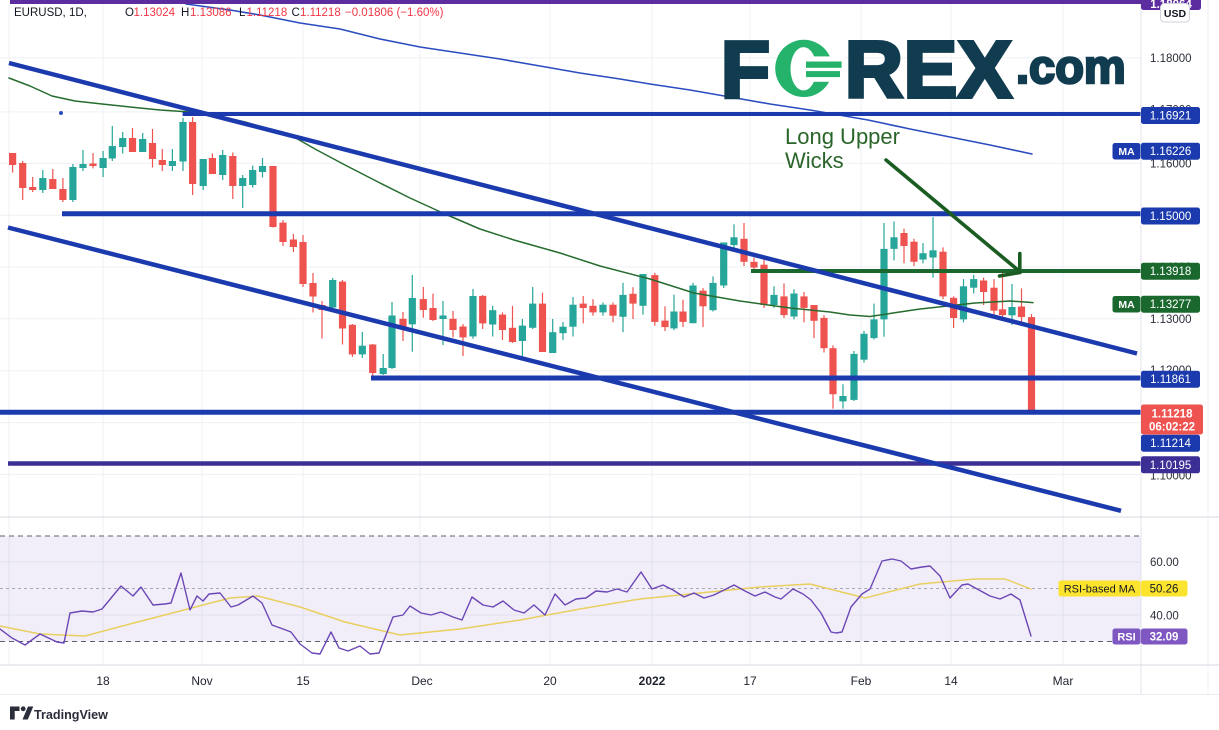 This screenshot has width=1219, height=730. What do you see at coordinates (842, 136) in the screenshot?
I see `svg-text: Long Upper` at bounding box center [842, 136].